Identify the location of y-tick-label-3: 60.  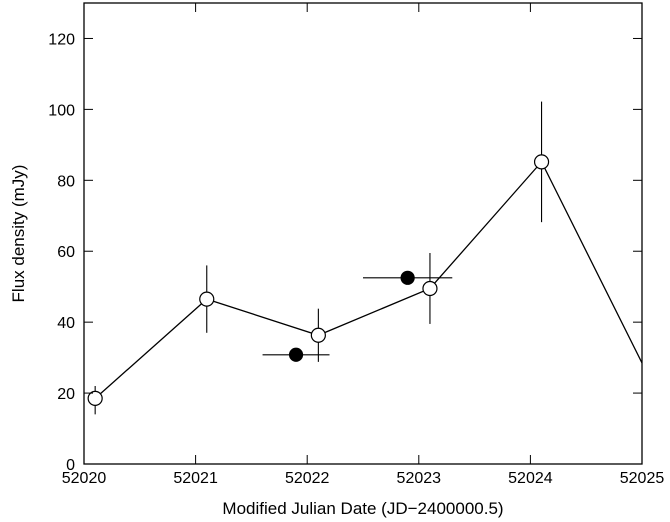
(66, 252).